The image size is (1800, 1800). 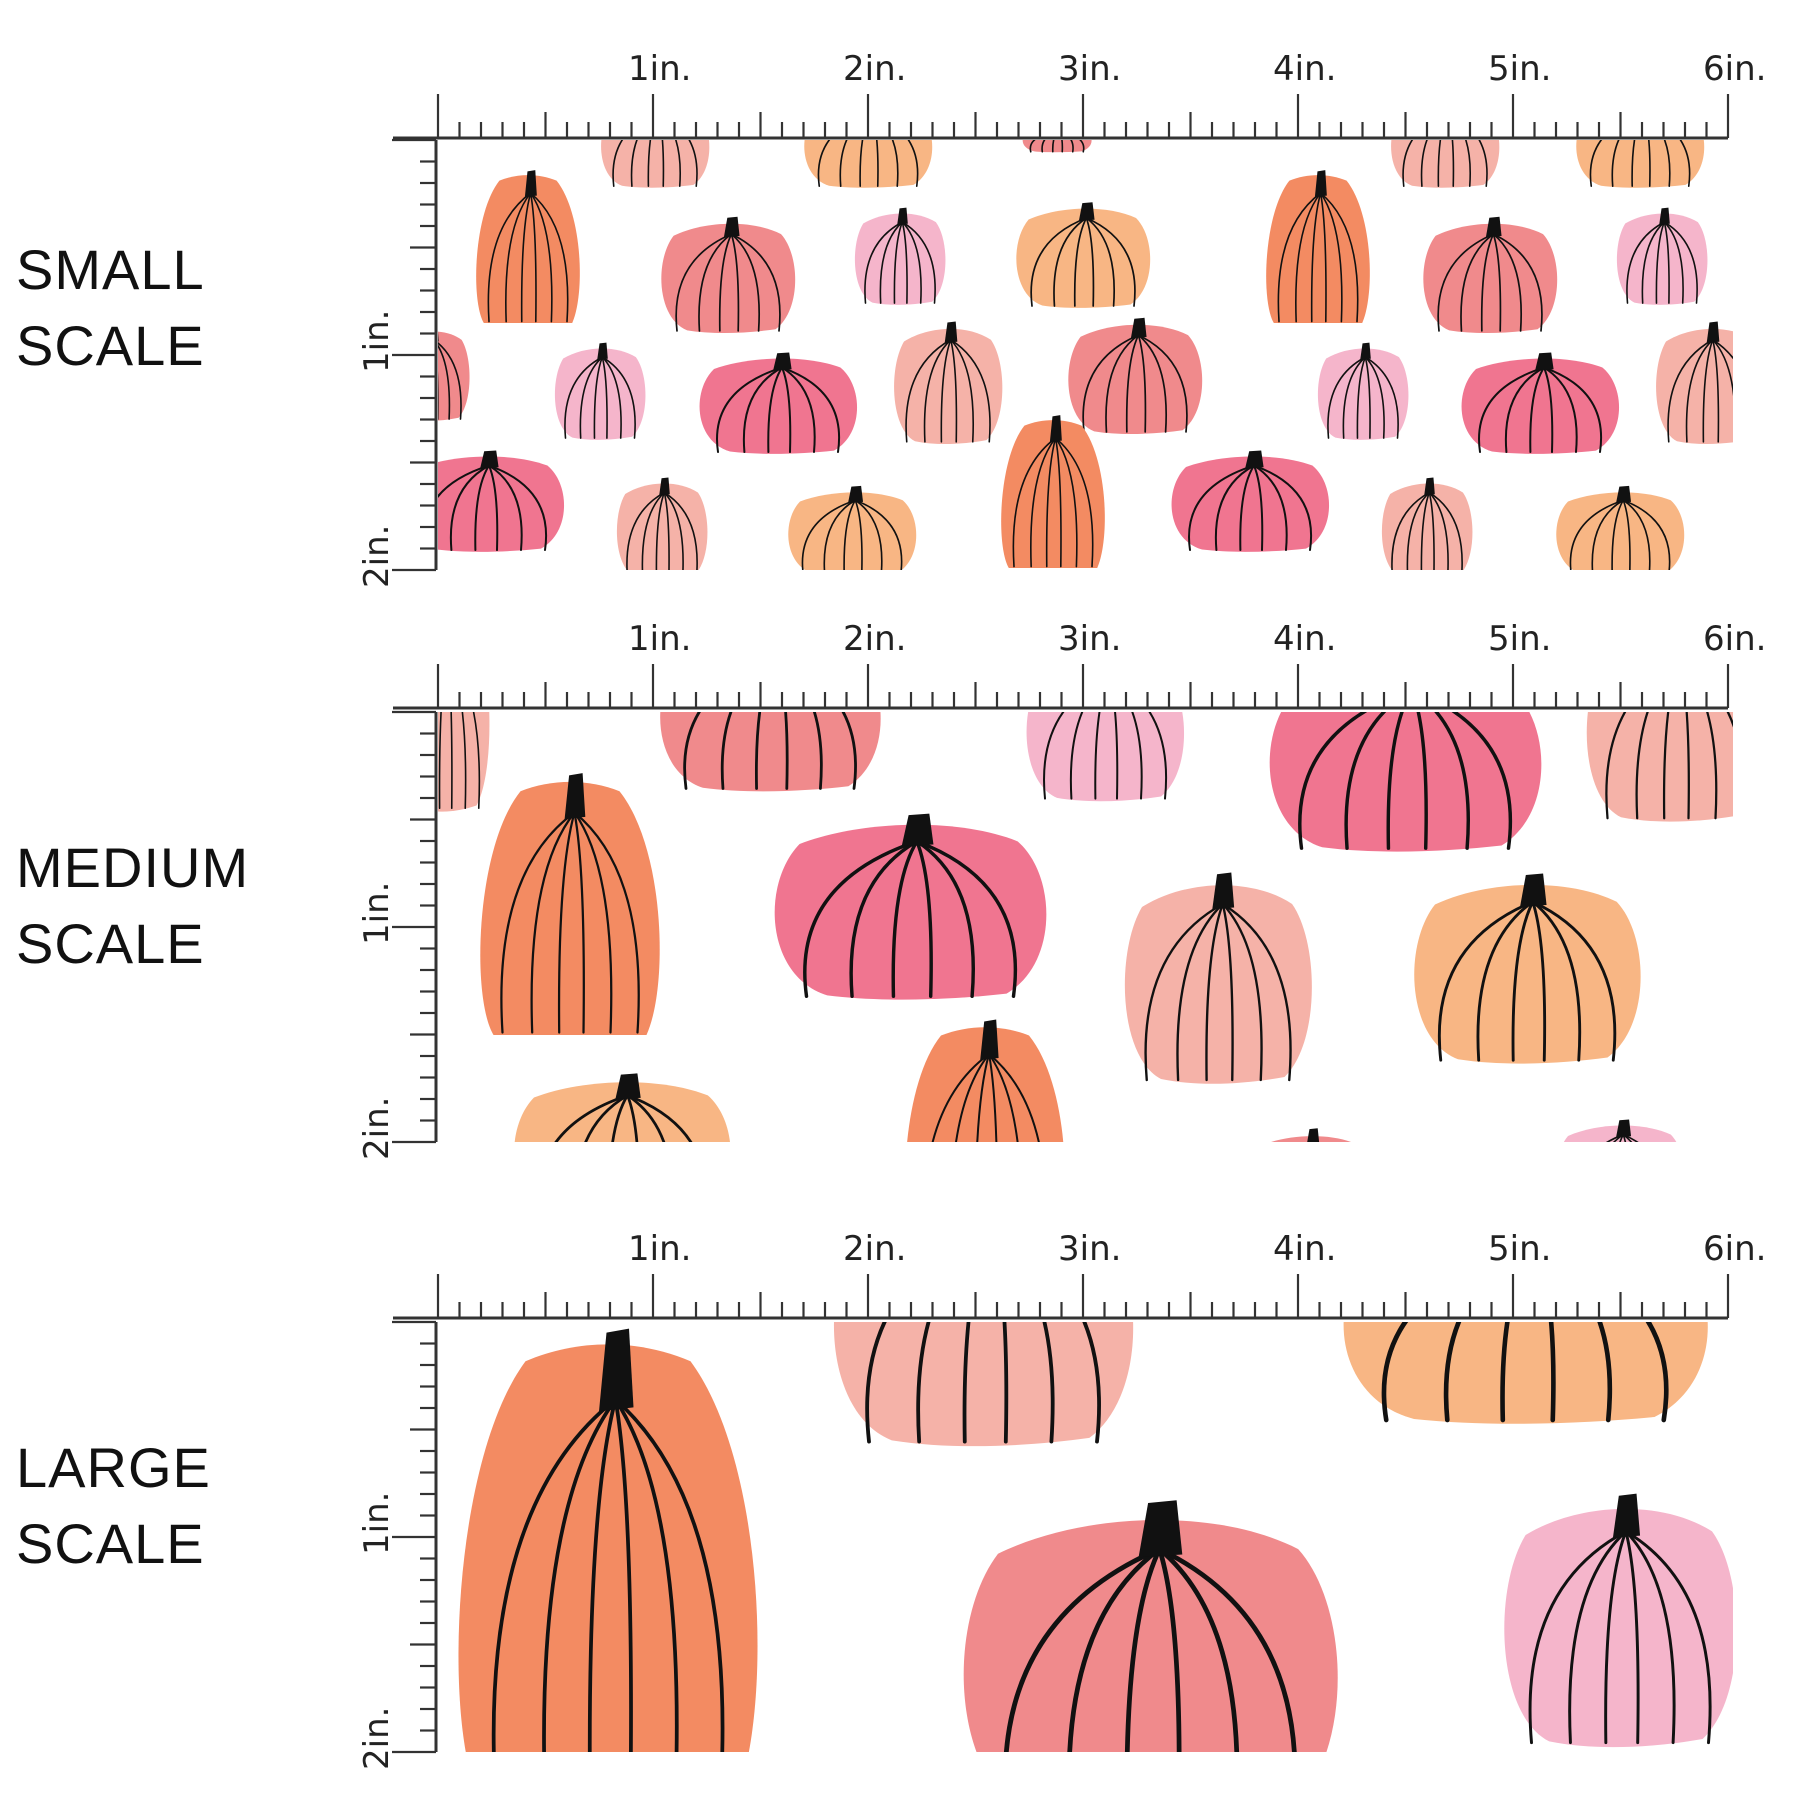 I want to click on ruler-inch-label: 1in., so click(x=659, y=639).